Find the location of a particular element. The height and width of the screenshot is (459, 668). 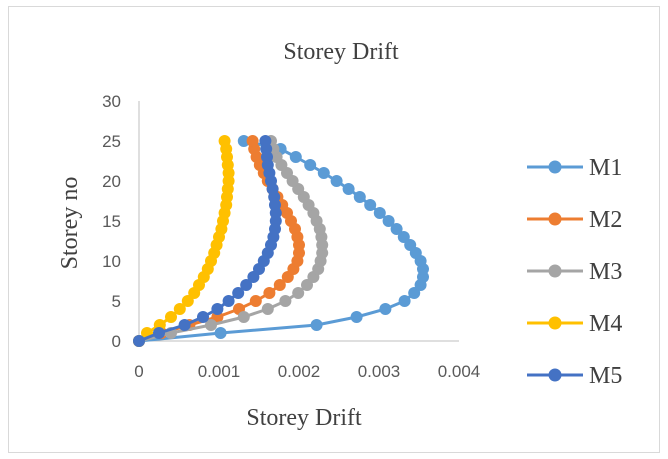

legend-entry-m1: M1 is located at coordinates (574, 168).